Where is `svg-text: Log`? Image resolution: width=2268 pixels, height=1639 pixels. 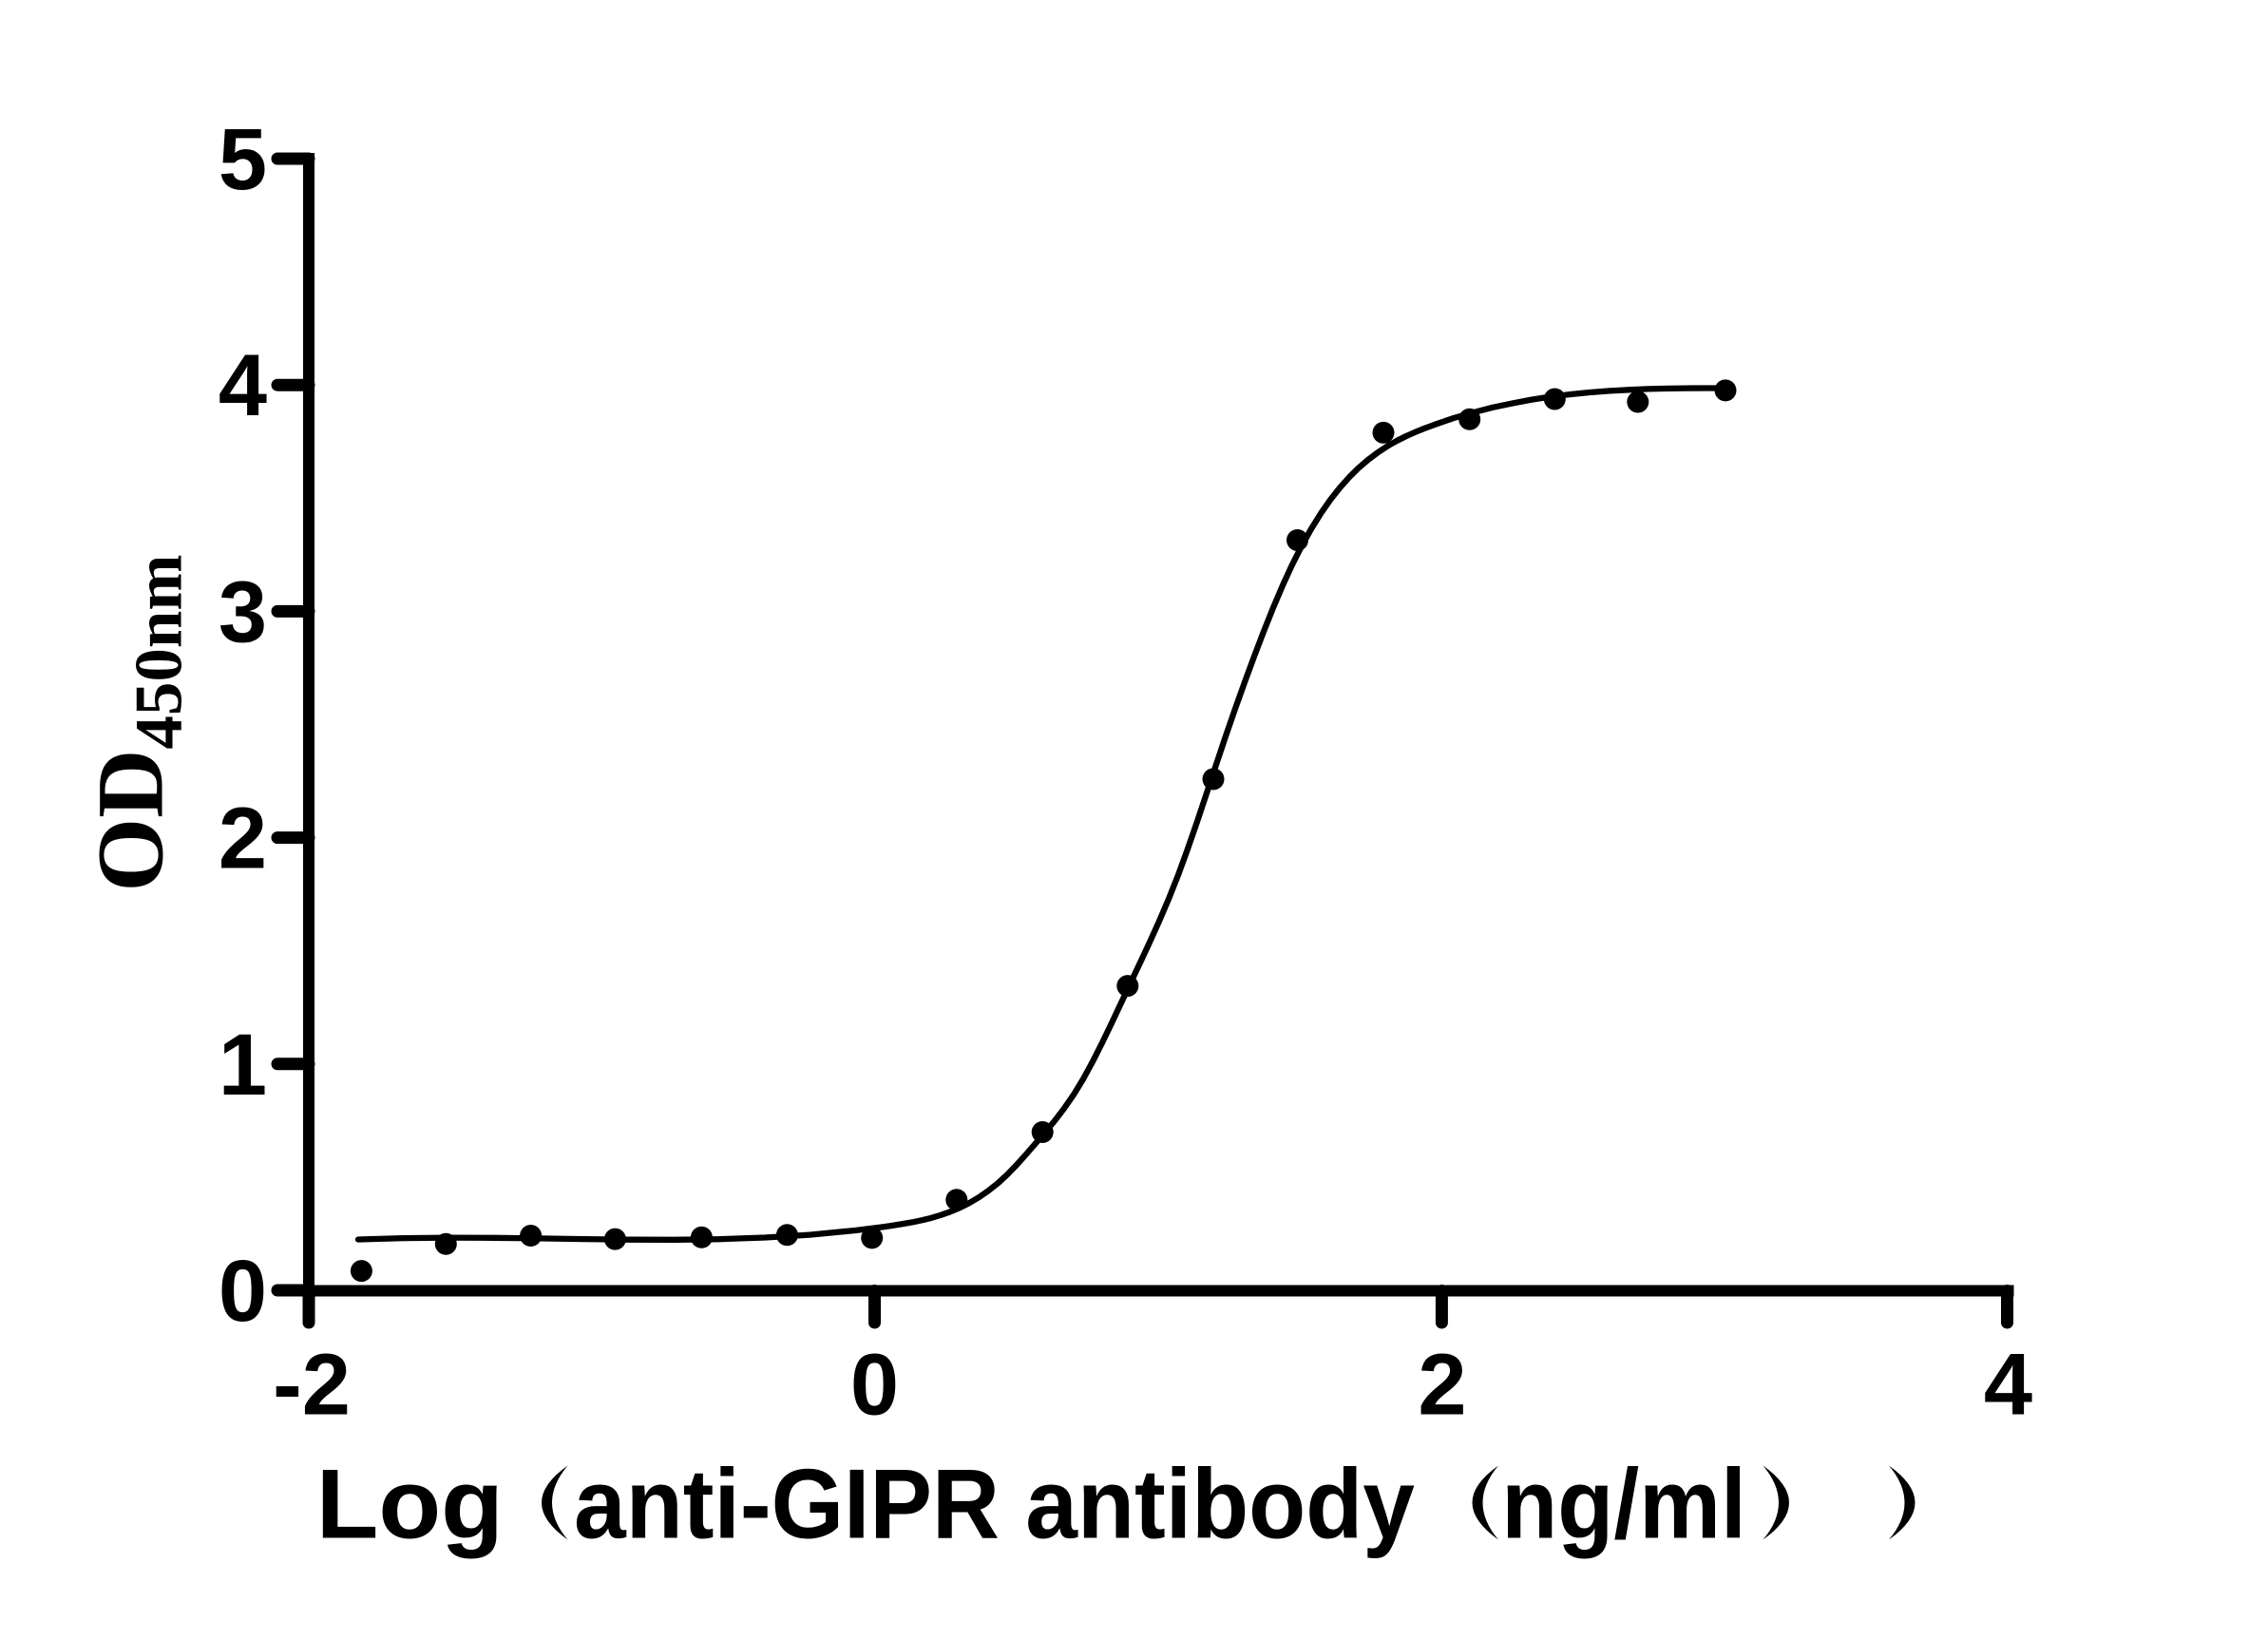
svg-text: Log is located at coordinates (410, 1505).